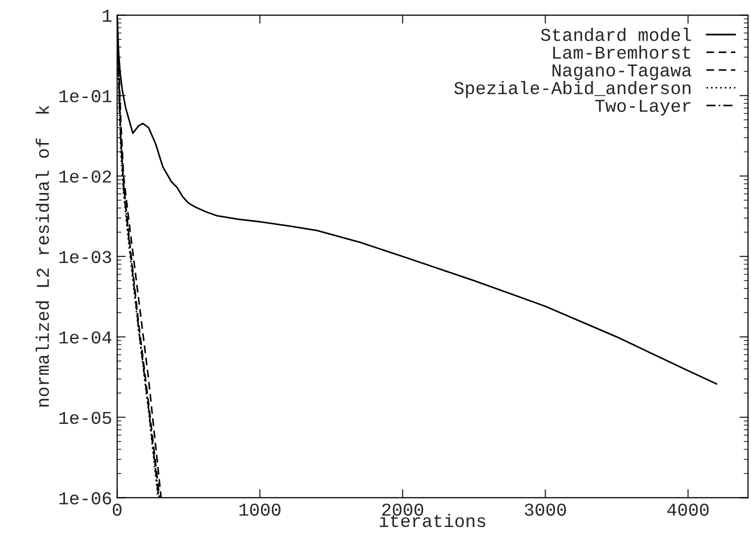  I want to click on x-tick-label: 2000, so click(403, 510).